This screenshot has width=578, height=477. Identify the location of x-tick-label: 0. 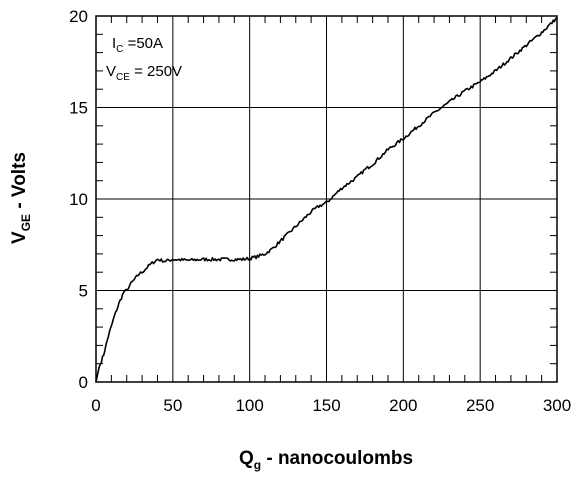
(95, 405).